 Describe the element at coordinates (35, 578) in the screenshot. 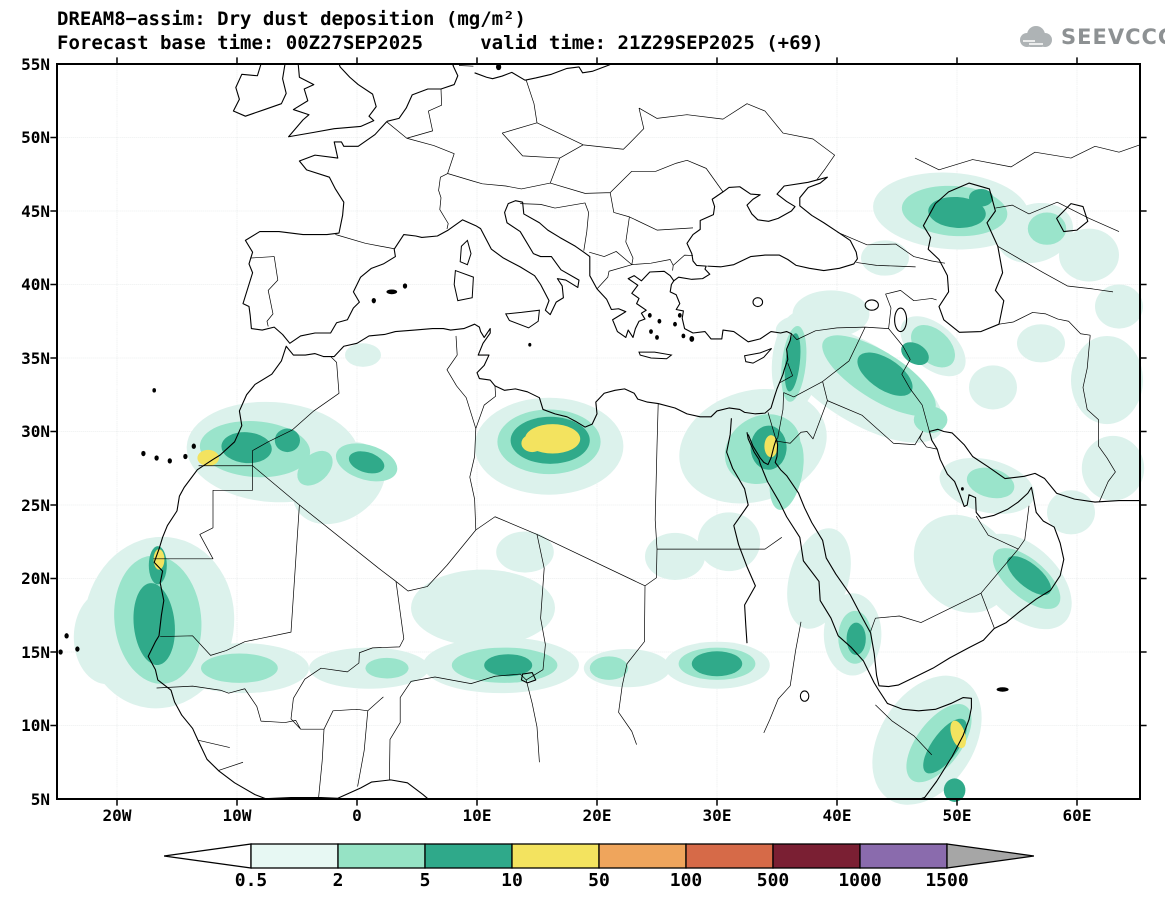

I see `lat-label-20n: 20N` at that location.